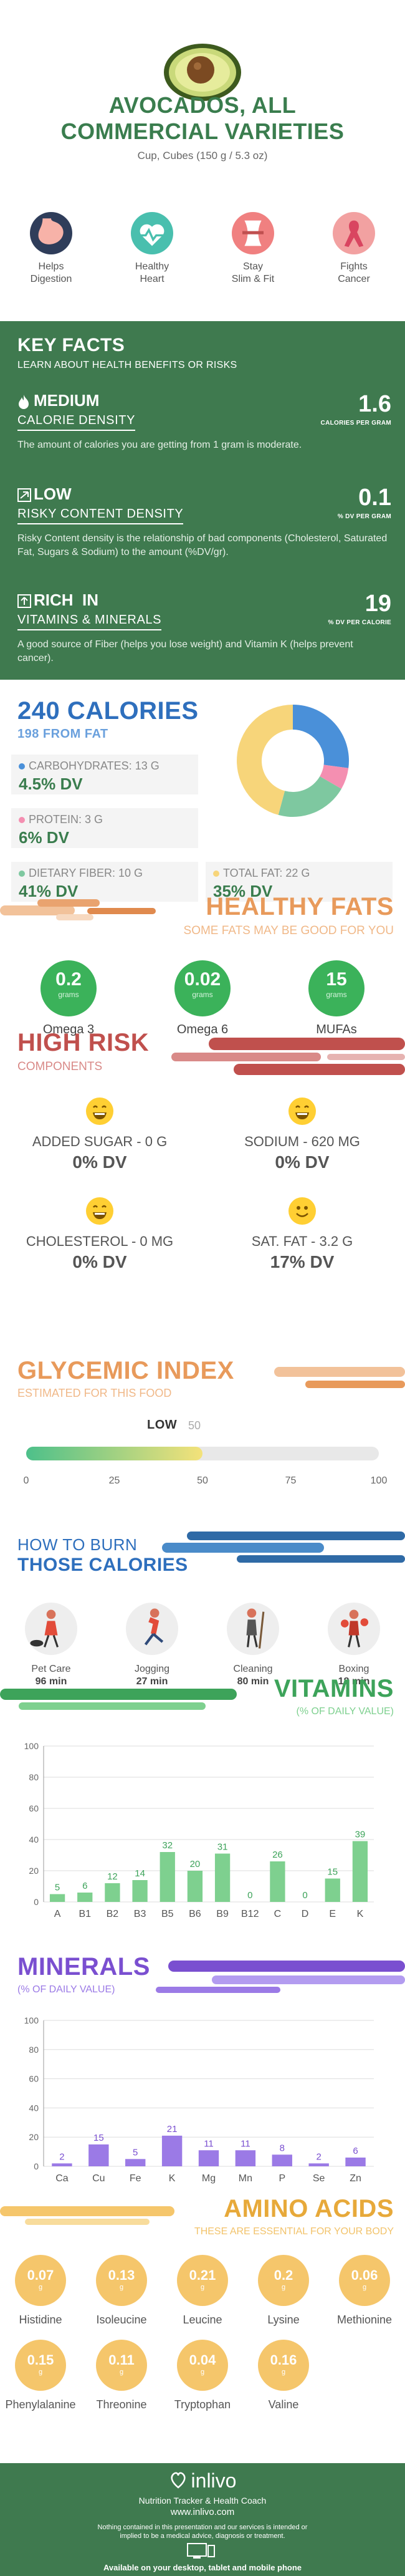  Describe the element at coordinates (51, 1669) in the screenshot. I see `burn-activity: Pet Care` at that location.